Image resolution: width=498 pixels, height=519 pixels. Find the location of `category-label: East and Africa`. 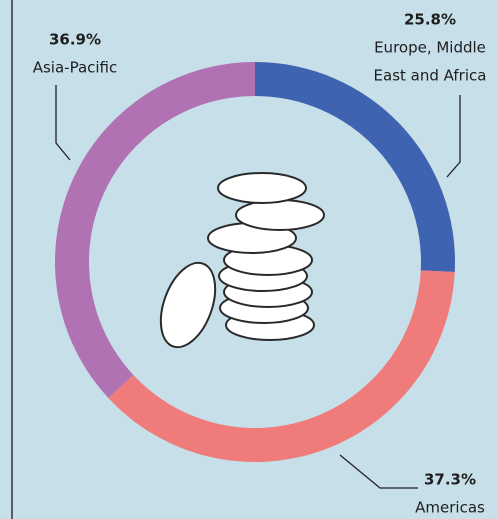

category-label: East and Africa is located at coordinates (430, 76).